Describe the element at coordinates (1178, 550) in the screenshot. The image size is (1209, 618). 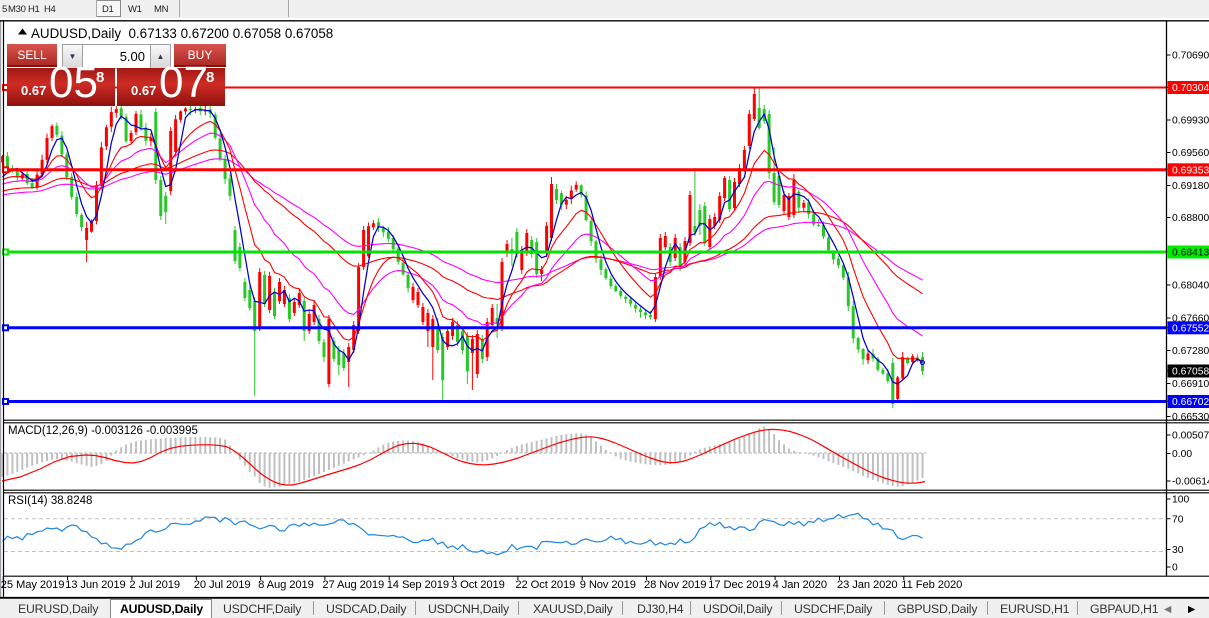
I see `svg-text: 30` at that location.